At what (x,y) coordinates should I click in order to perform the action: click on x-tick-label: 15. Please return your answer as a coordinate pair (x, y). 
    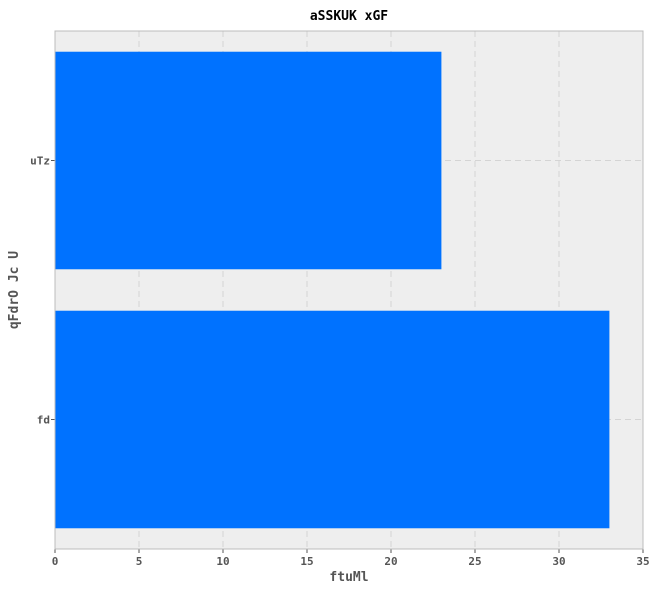
    Looking at the image, I should click on (306, 561).